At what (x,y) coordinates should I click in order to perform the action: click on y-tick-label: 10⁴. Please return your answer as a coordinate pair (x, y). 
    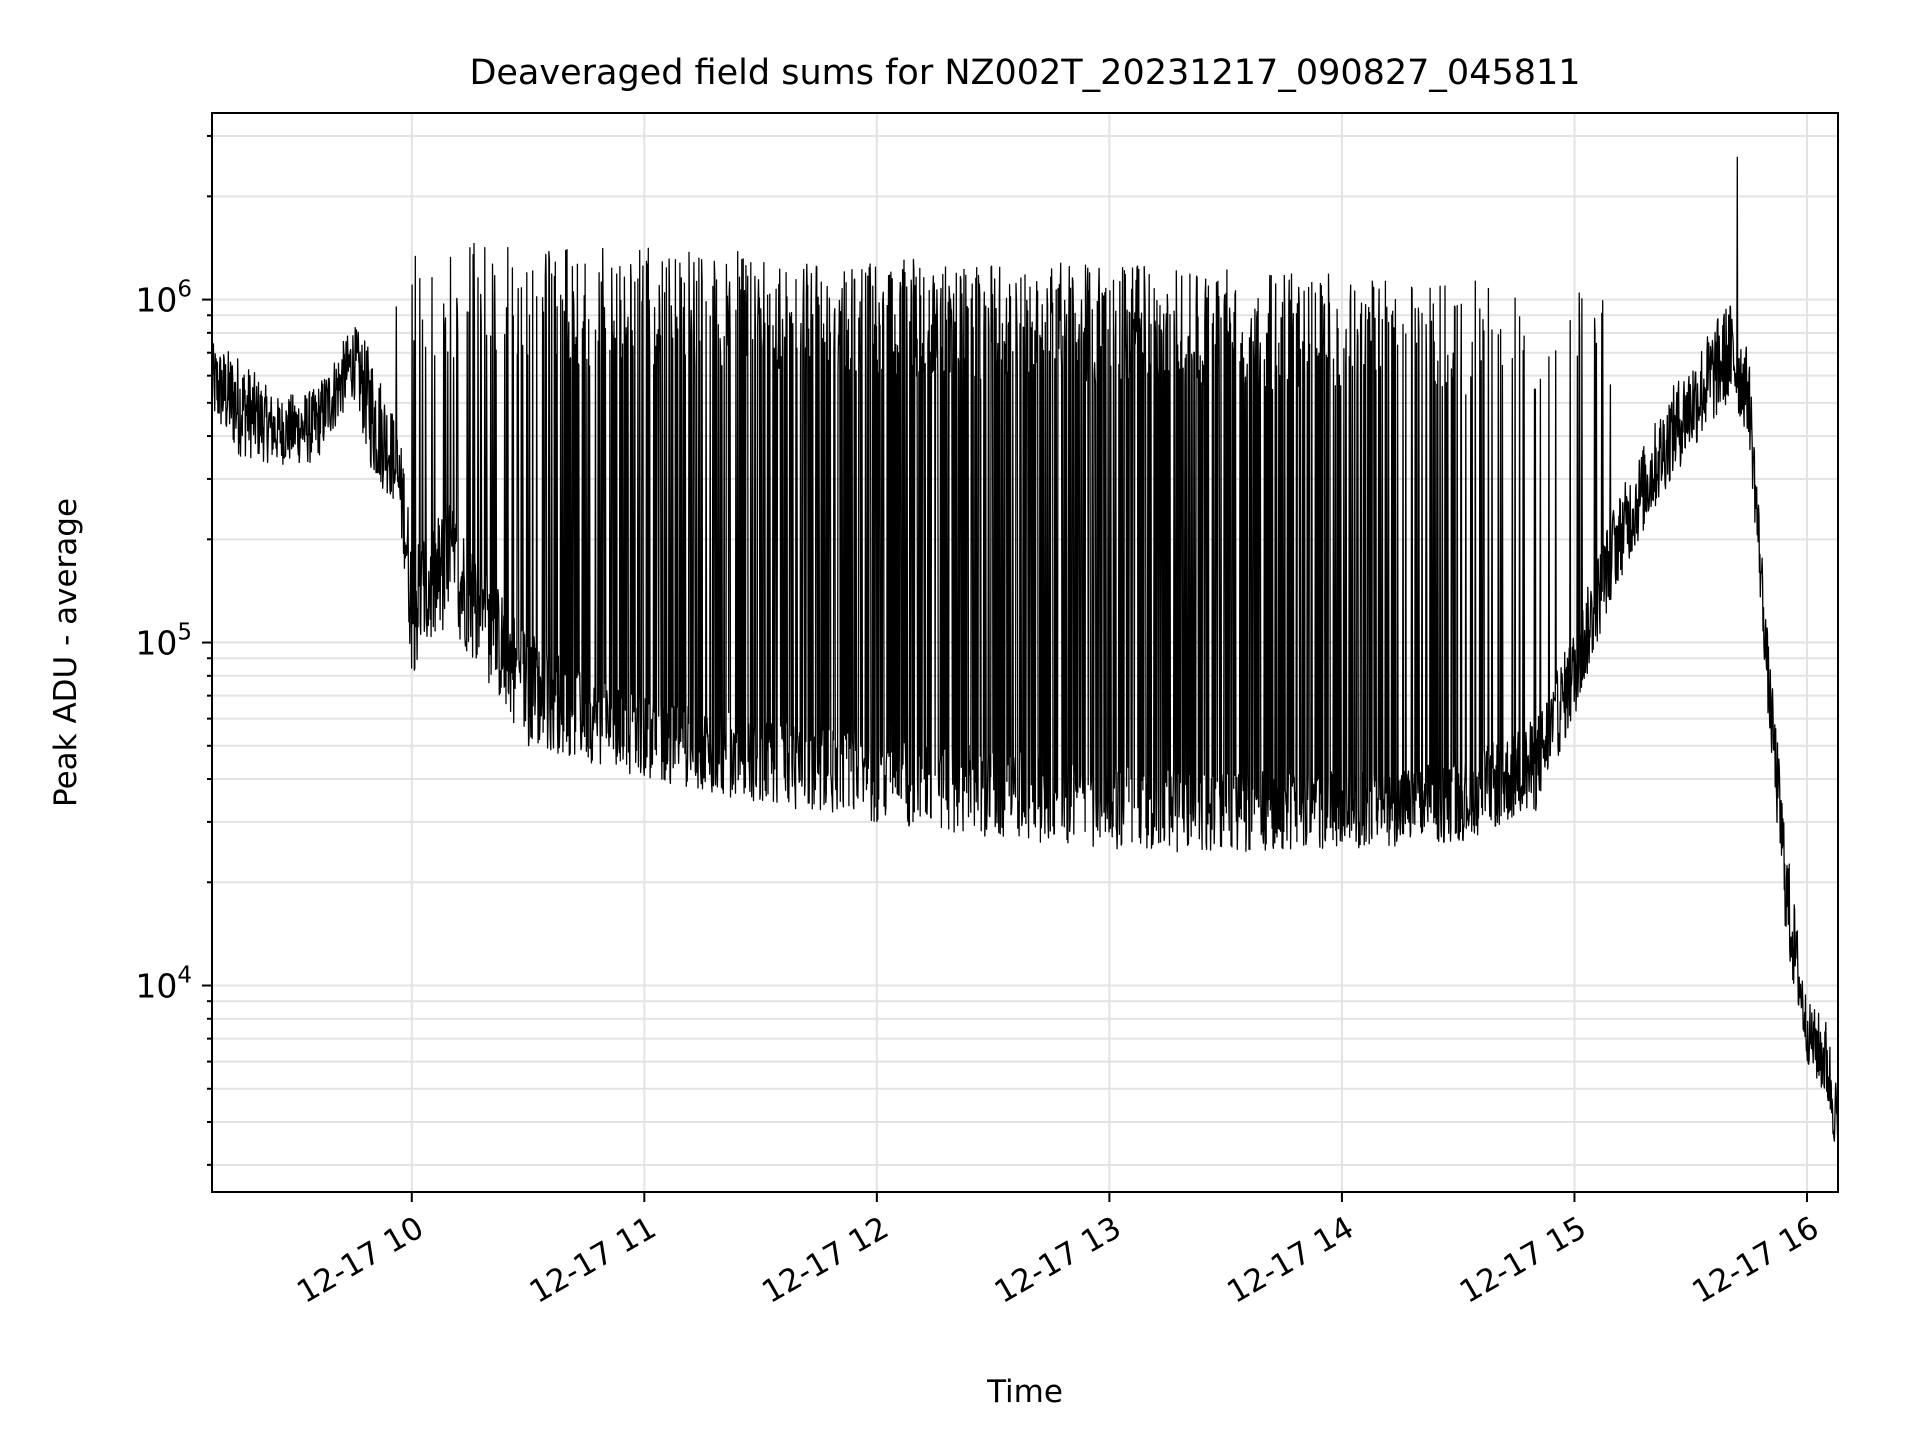
    Looking at the image, I should click on (163, 984).